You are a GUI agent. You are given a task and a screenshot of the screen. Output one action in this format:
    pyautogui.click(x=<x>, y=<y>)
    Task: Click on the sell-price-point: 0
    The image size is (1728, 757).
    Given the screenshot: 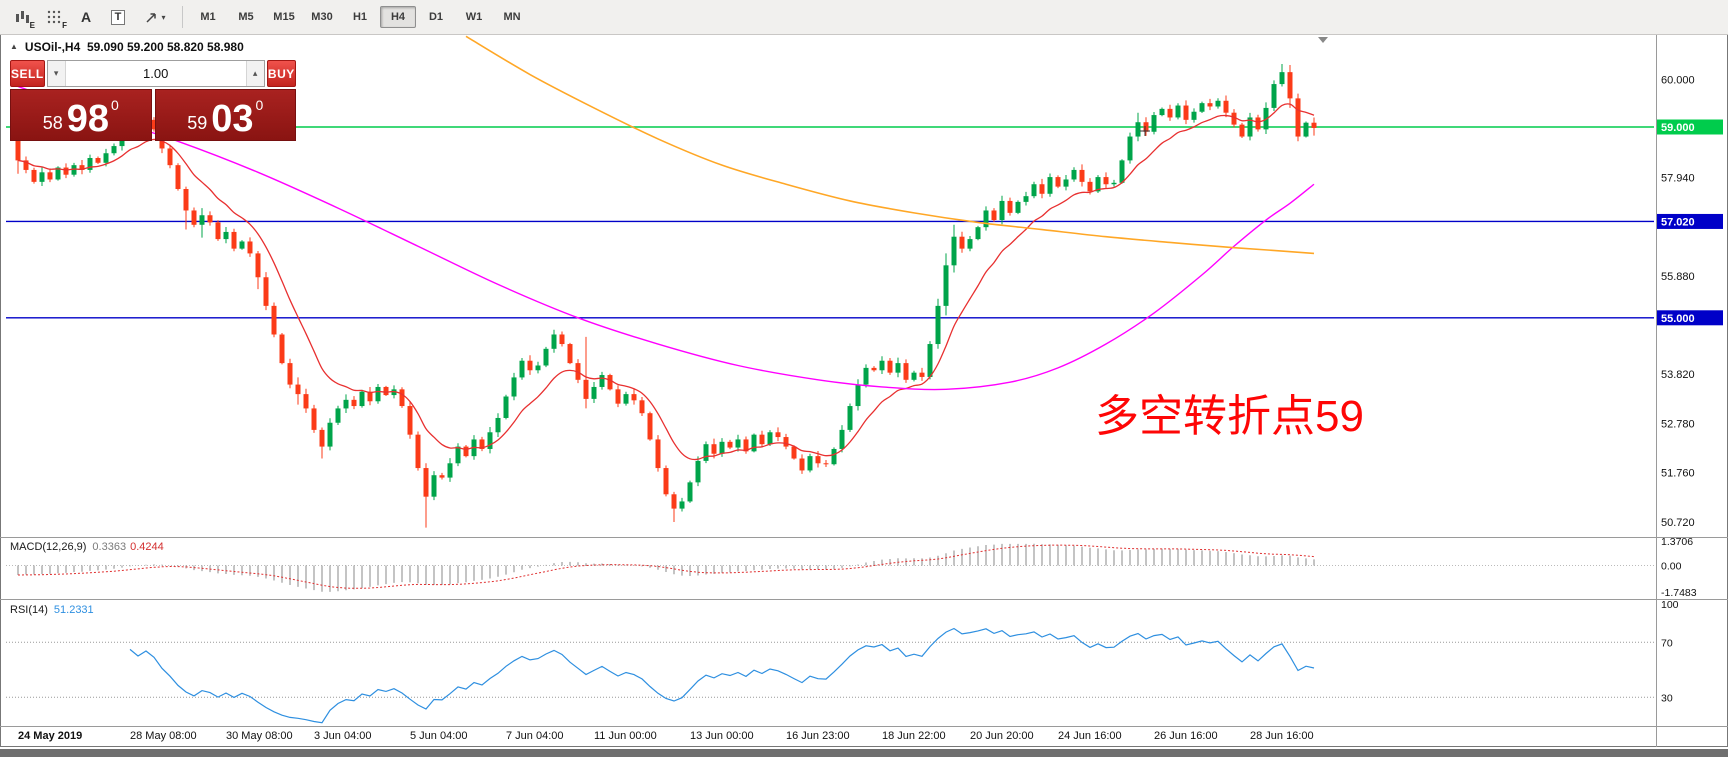 What is the action you would take?
    pyautogui.click(x=115, y=105)
    